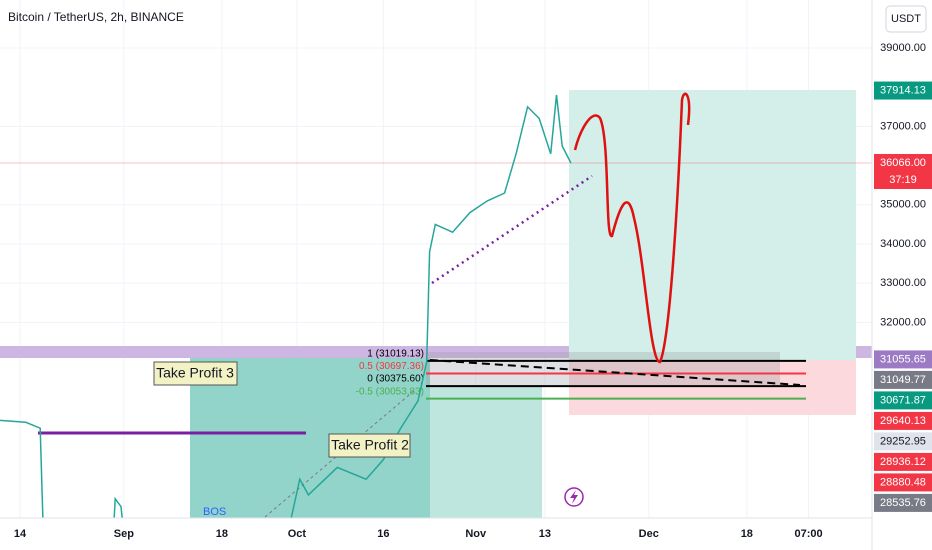  I want to click on price-badge-label: 37914.13, so click(903, 90).